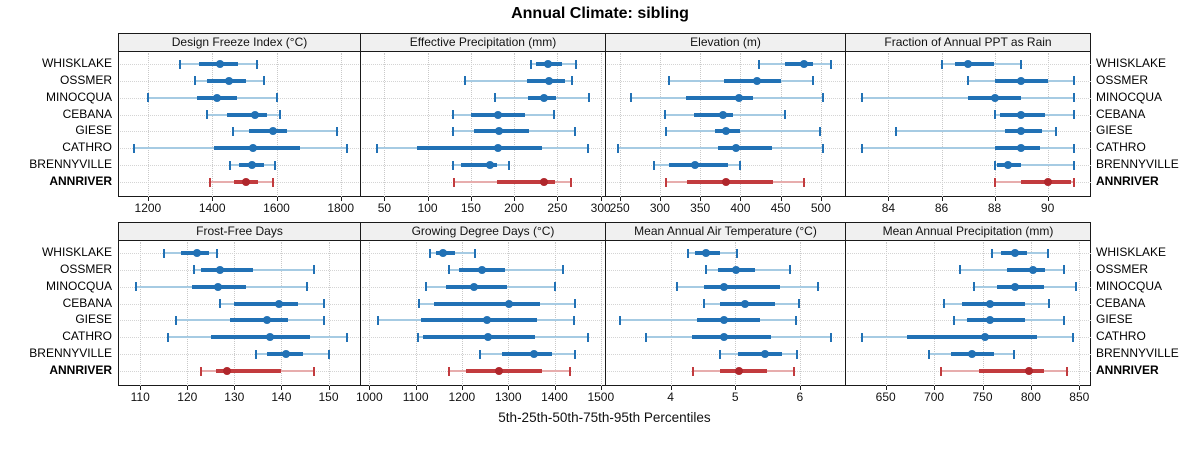 The width and height of the screenshot is (1200, 450). What do you see at coordinates (1114, 130) in the screenshot?
I see `site-label-right: GIESE` at bounding box center [1114, 130].